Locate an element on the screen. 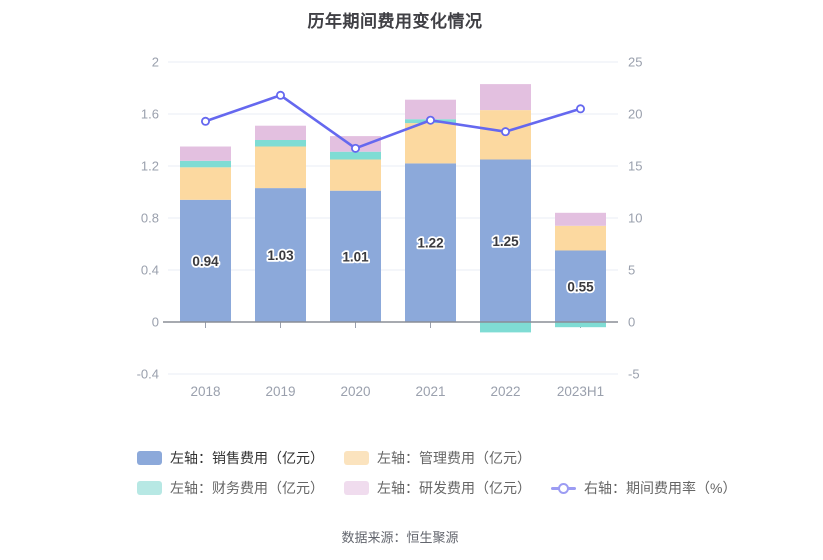  bar-value-label: 1.01 is located at coordinates (355, 256).